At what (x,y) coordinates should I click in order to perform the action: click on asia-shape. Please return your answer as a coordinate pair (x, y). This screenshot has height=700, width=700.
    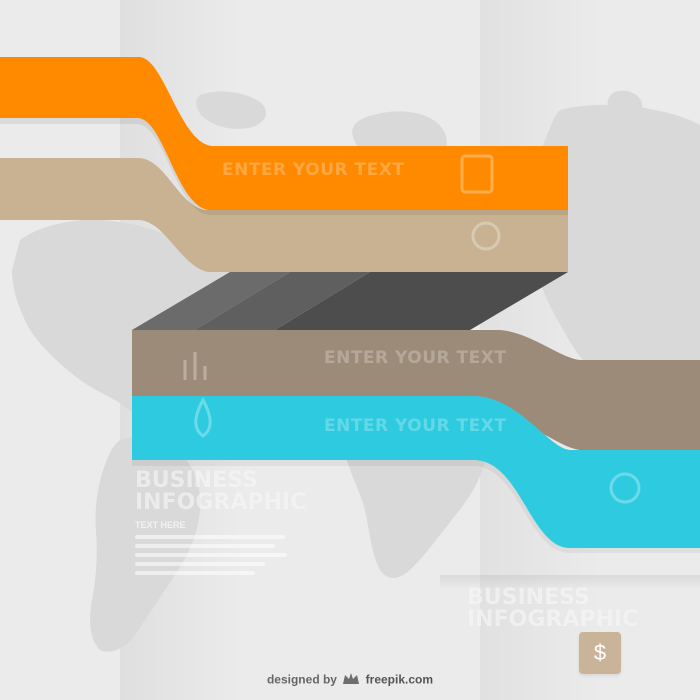
    Looking at the image, I should click on (614, 249).